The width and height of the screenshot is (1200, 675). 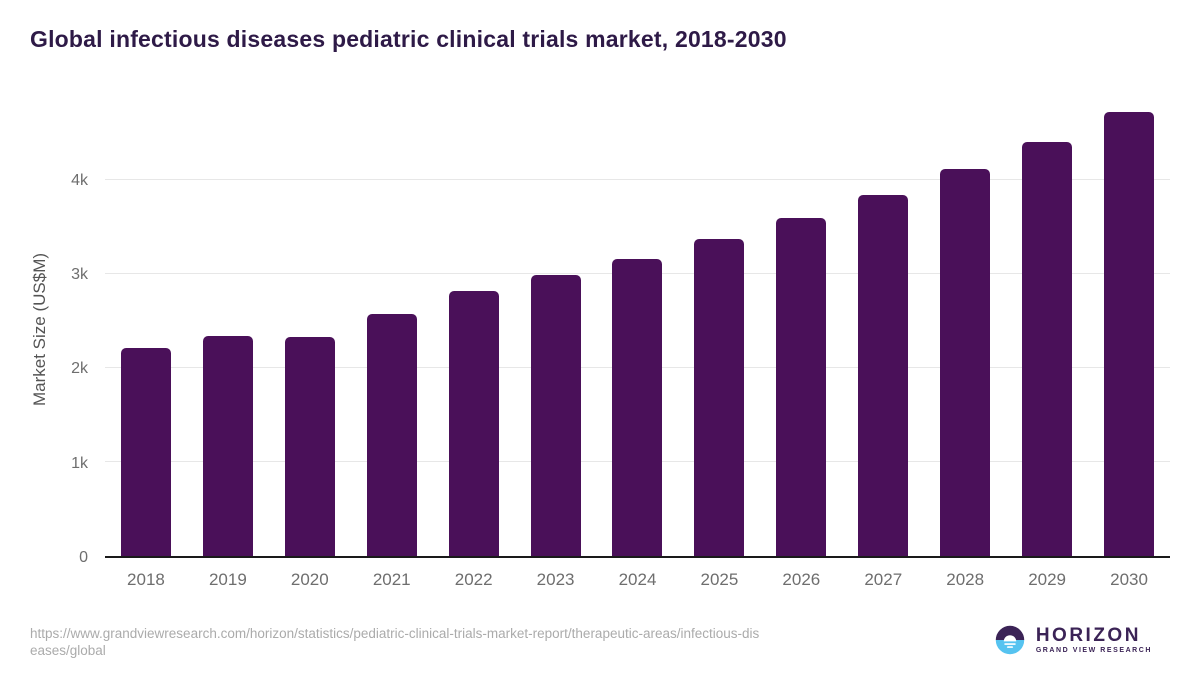 What do you see at coordinates (44, 333) in the screenshot?
I see `y-axis-tick-labels: 0 1k 2k 3k 4k` at bounding box center [44, 333].